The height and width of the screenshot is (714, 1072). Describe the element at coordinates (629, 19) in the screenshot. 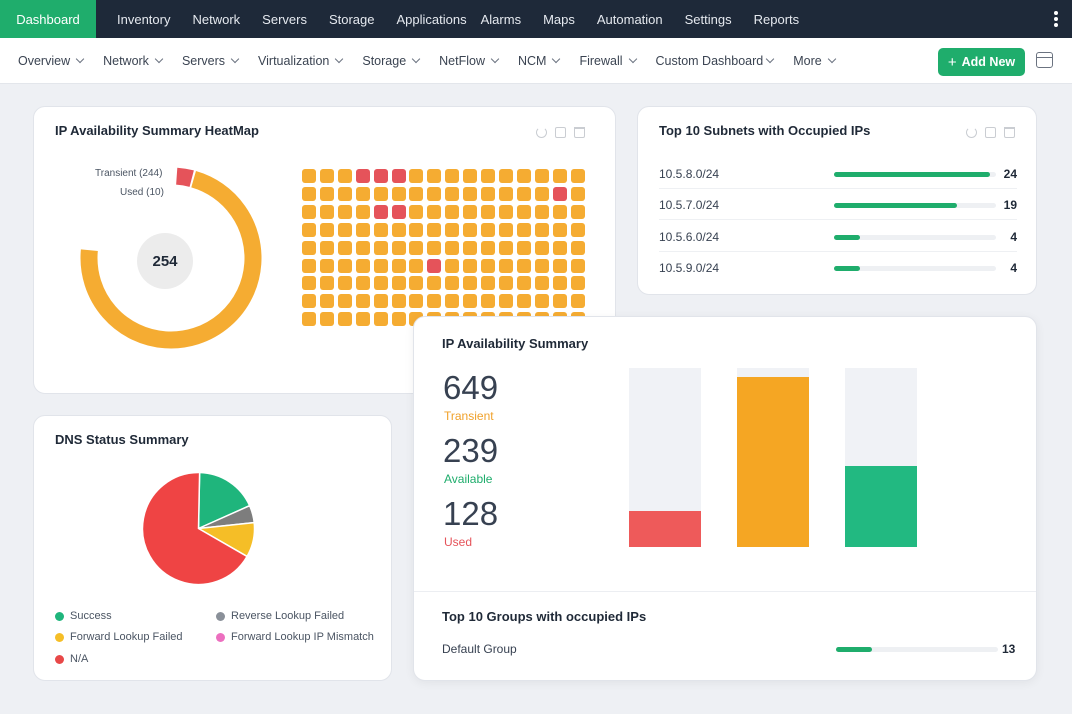

I see `tab-automation: Automation` at that location.